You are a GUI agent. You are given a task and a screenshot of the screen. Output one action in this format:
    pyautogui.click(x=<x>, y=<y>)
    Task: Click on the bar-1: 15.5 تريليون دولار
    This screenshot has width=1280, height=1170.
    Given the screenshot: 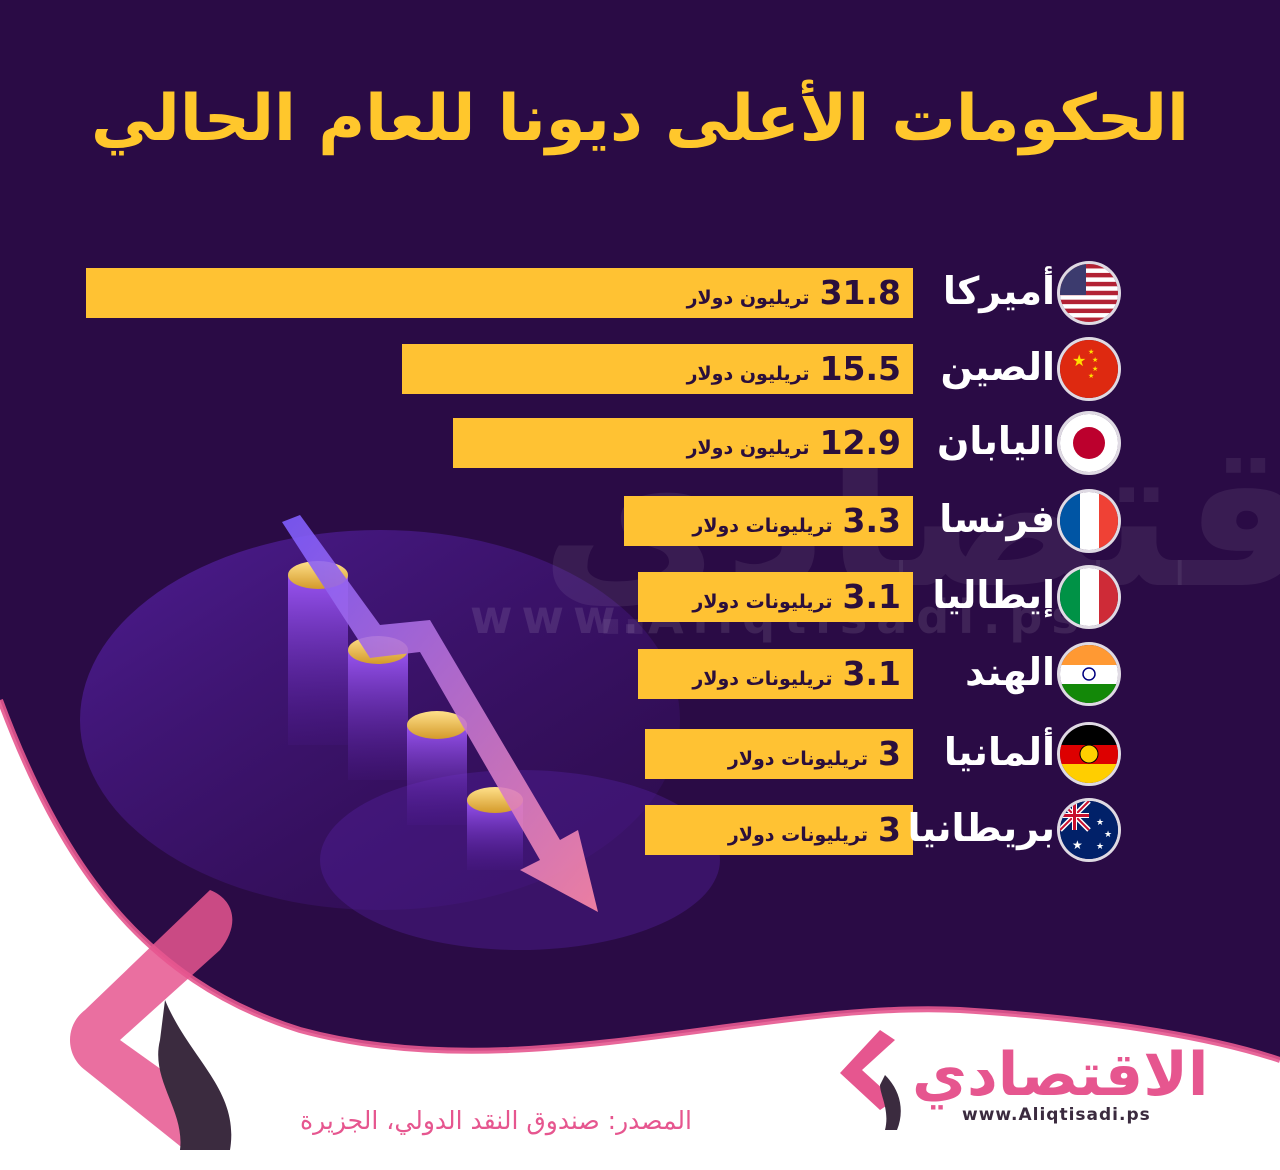 What is the action you would take?
    pyautogui.click(x=657, y=369)
    